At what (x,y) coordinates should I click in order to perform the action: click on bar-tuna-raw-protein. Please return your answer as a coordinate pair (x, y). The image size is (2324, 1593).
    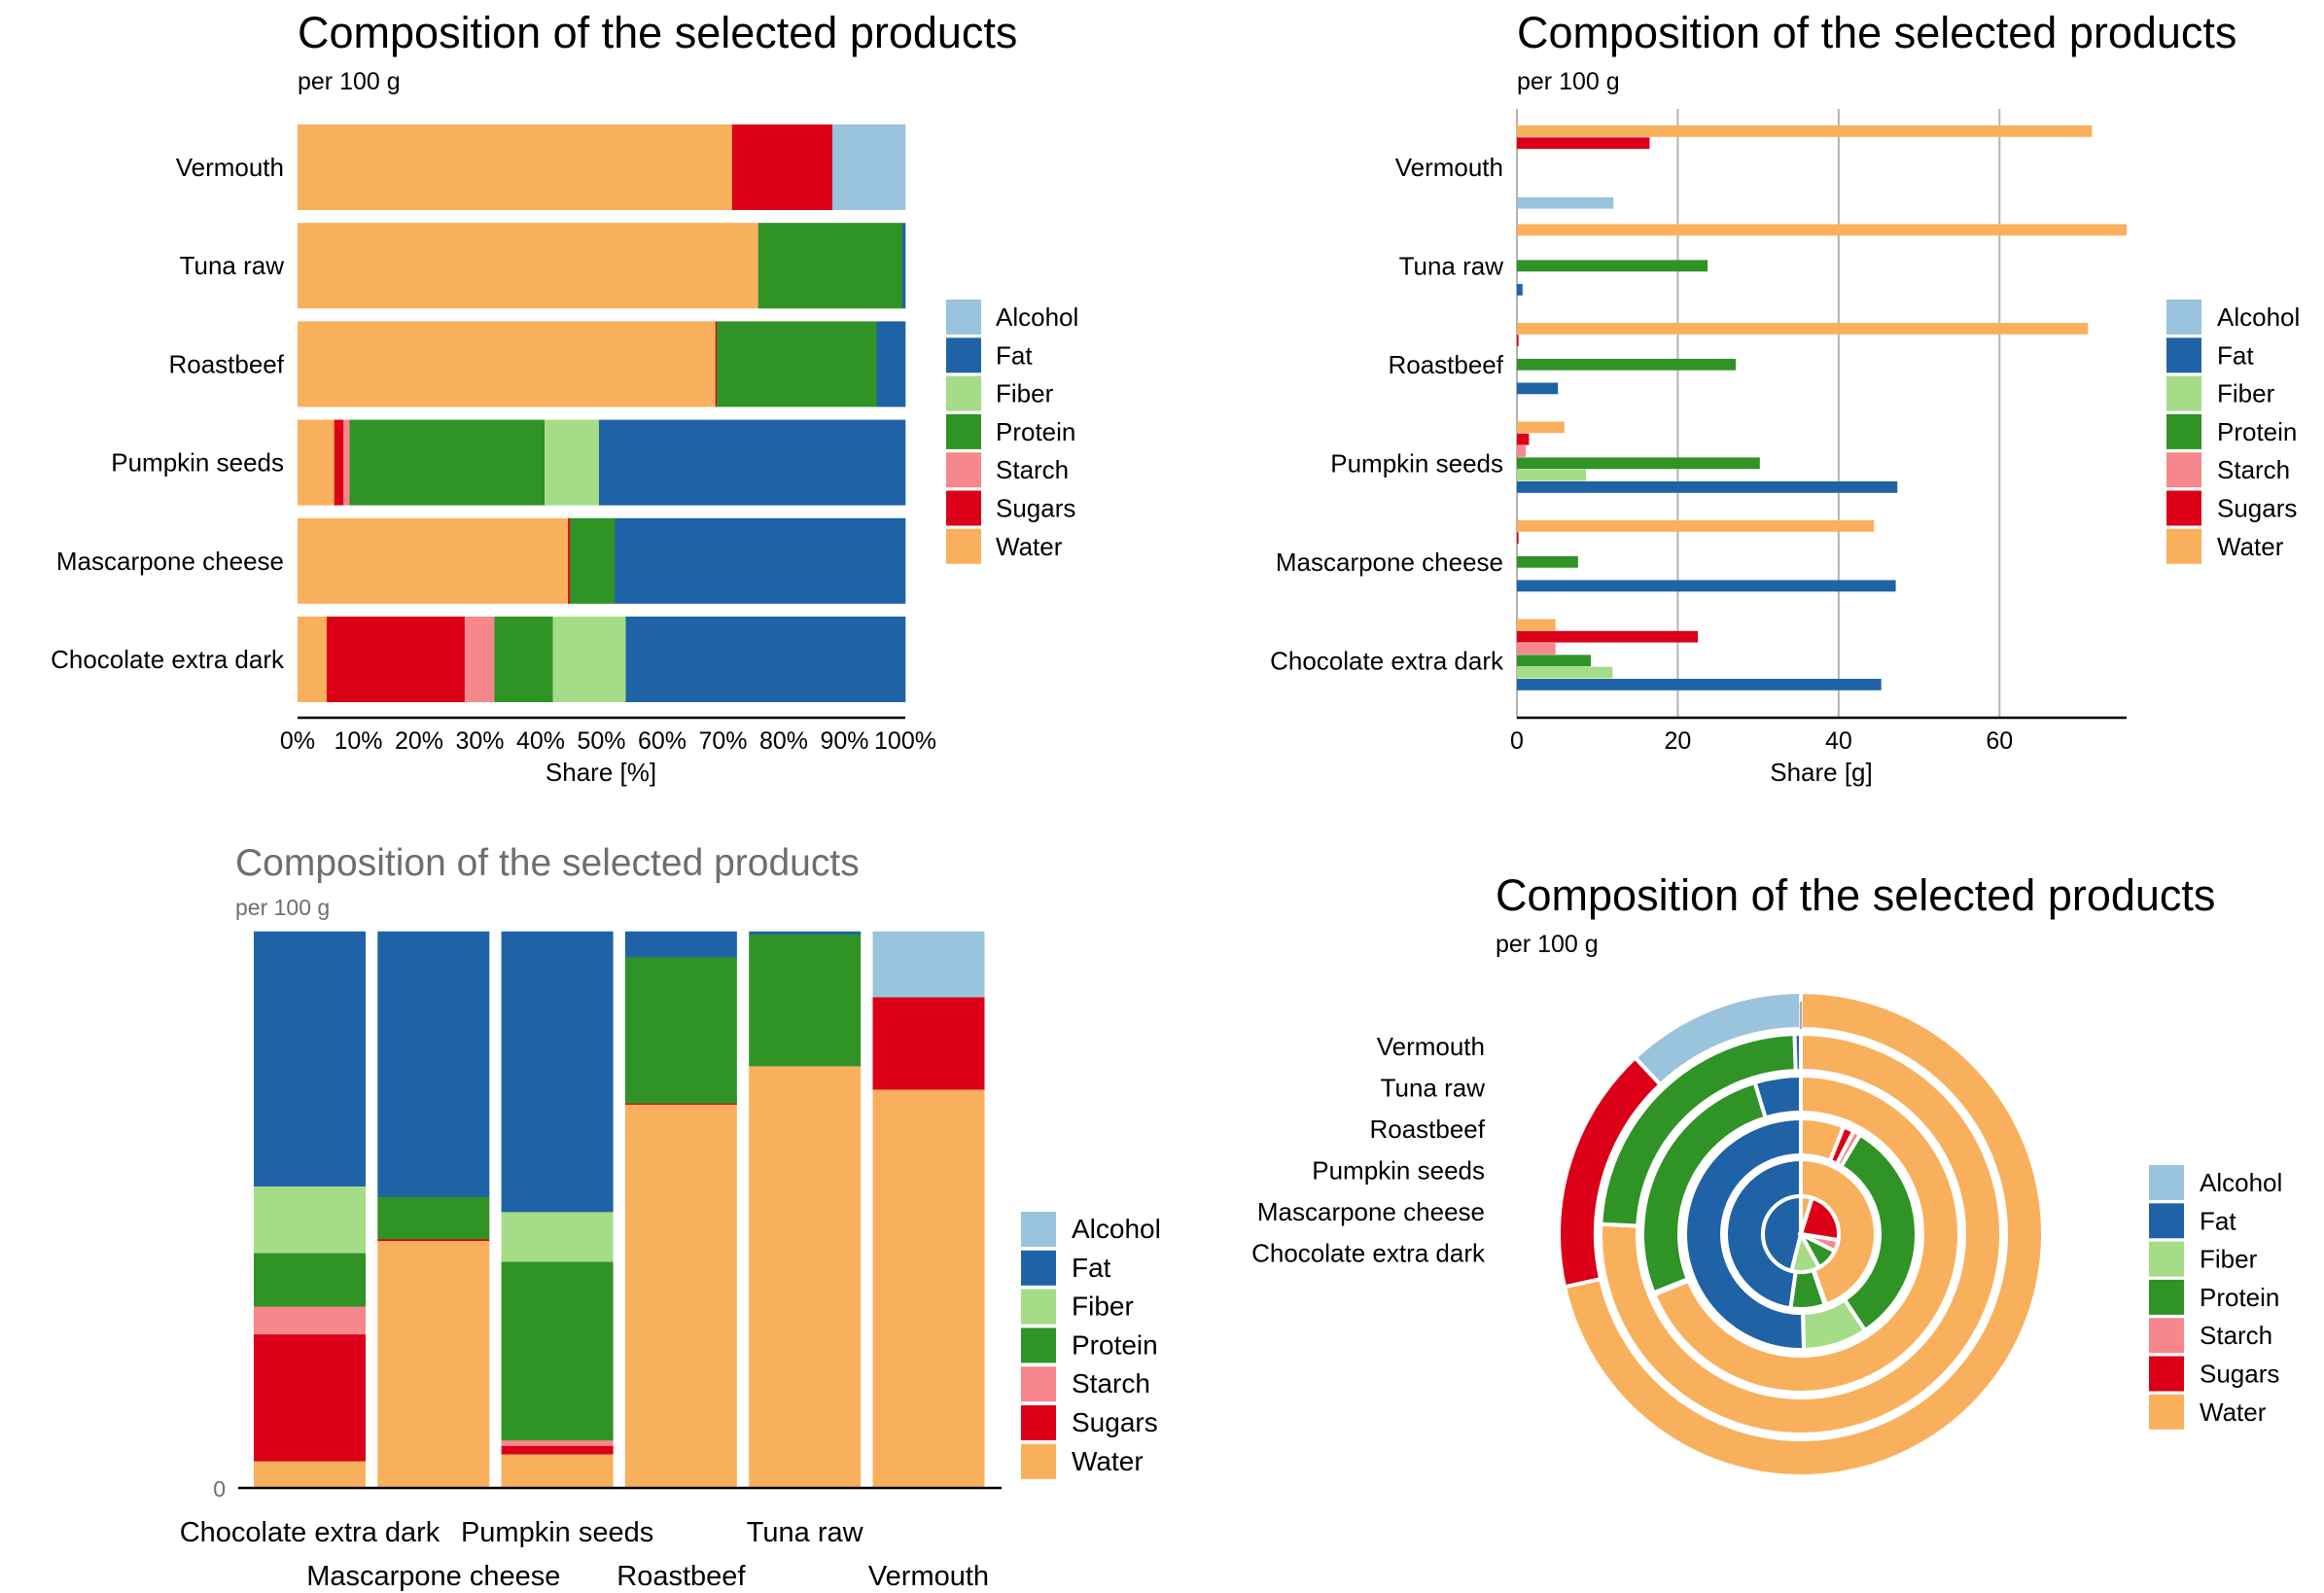
    Looking at the image, I should click on (830, 266).